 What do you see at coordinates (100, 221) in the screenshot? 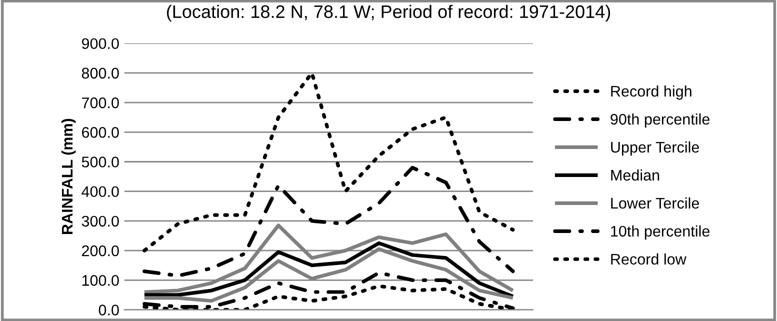
I see `y-tick-label: 300.0` at bounding box center [100, 221].